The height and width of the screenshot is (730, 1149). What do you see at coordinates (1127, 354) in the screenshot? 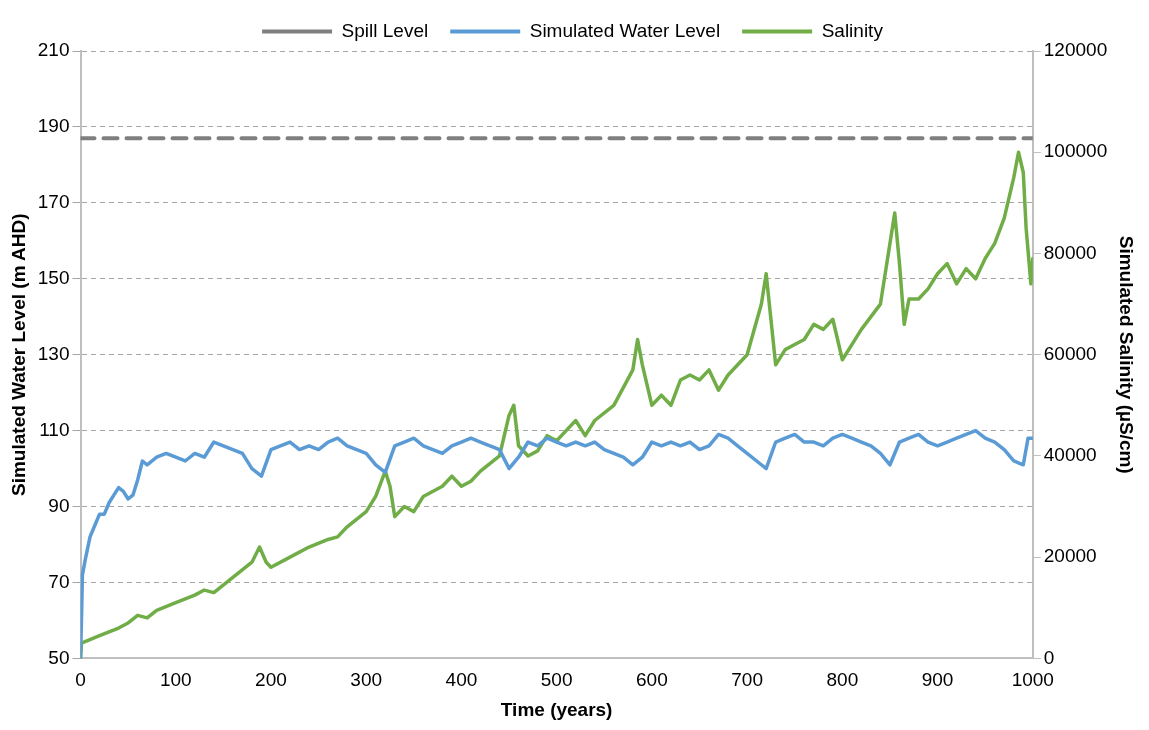
I see `y2-axis-title: Simulated Salinity (µS/cm)` at bounding box center [1127, 354].